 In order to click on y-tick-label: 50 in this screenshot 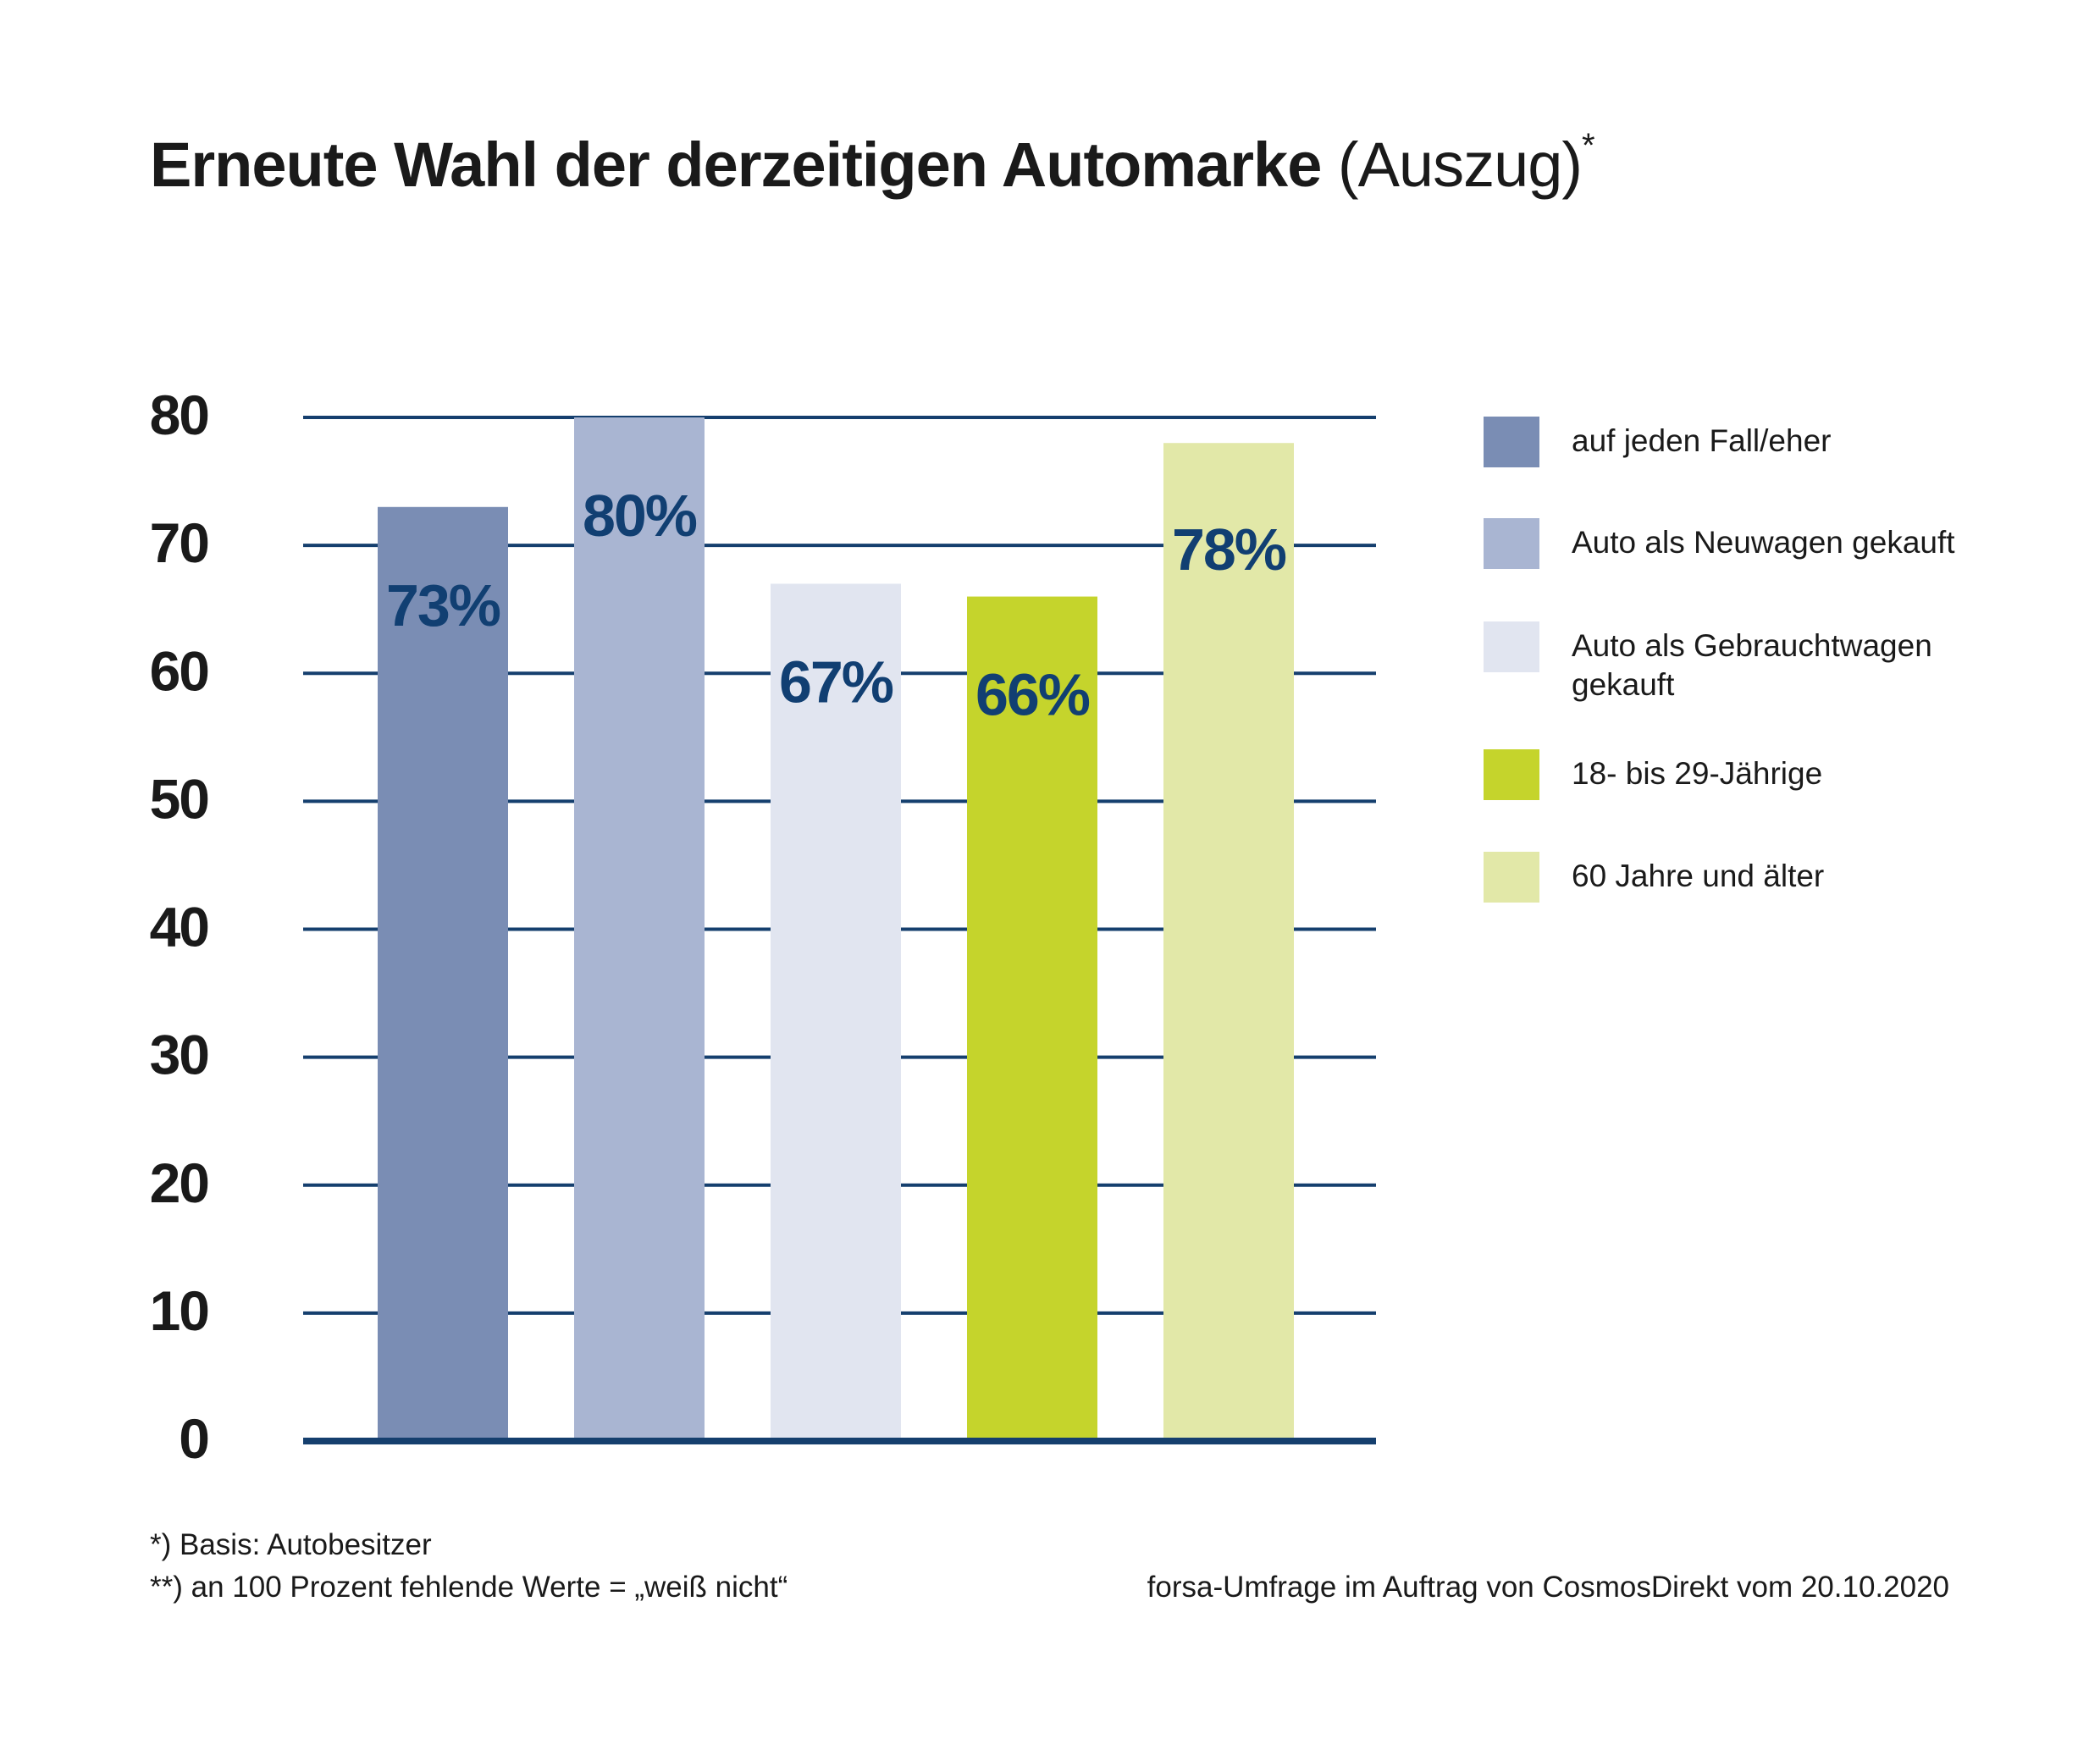, I will do `click(179, 798)`.